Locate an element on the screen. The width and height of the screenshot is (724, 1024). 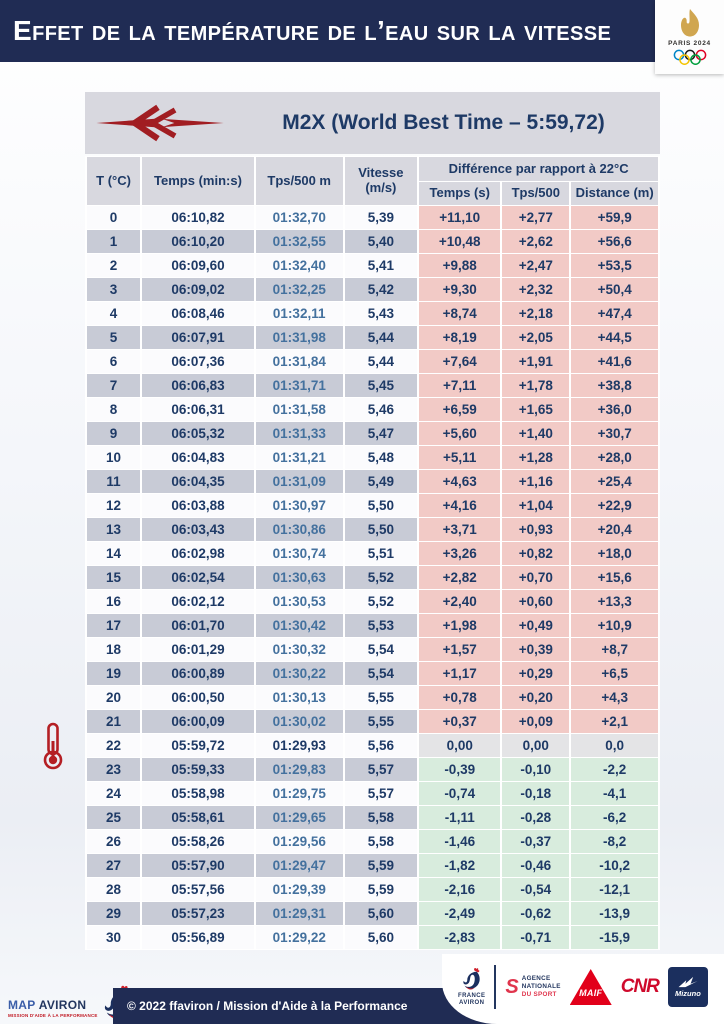
cell-diff-distance: +30,7 is located at coordinates (614, 433).